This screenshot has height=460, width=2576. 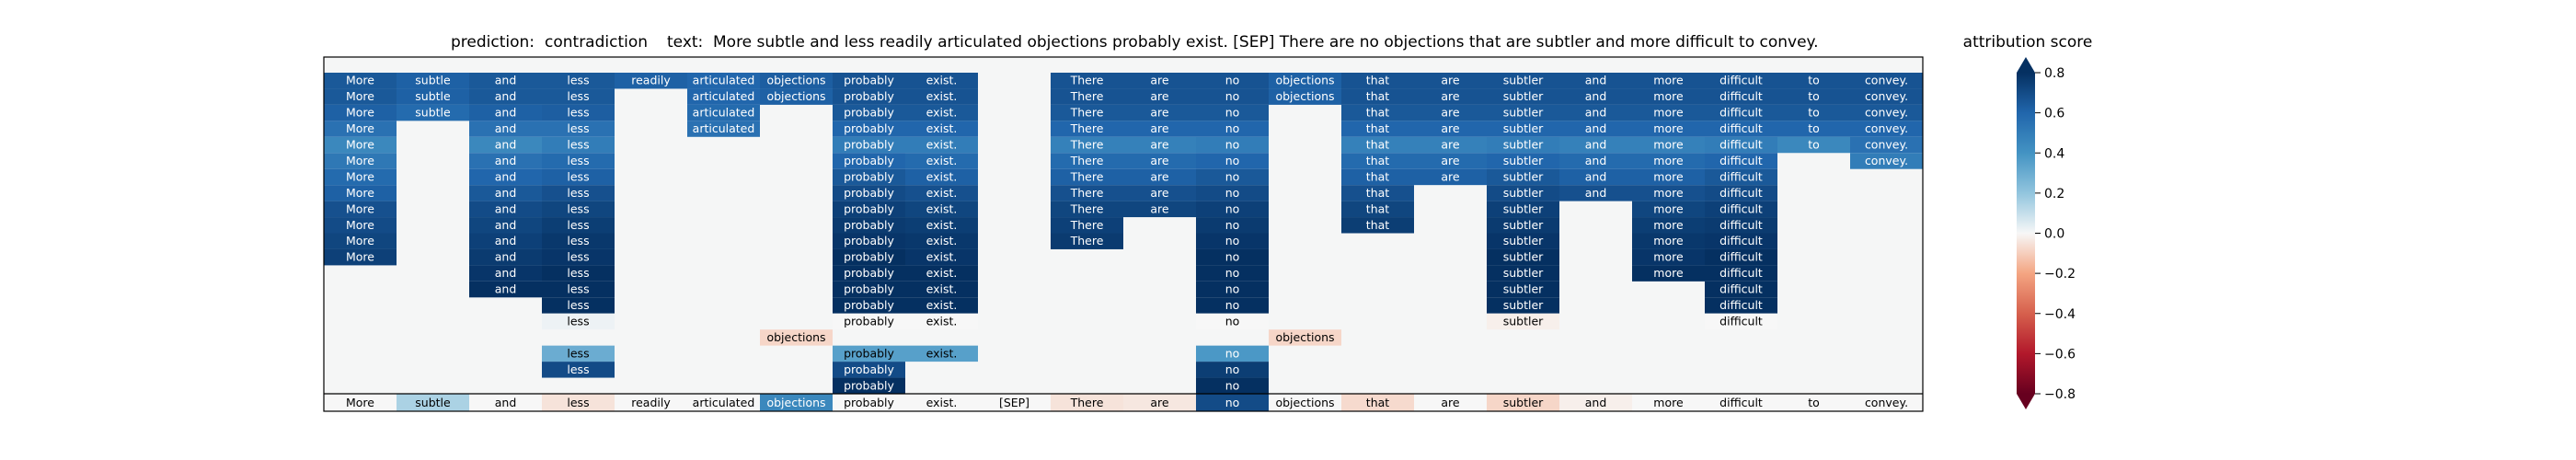 What do you see at coordinates (433, 402) in the screenshot?
I see `token-label: subtle` at bounding box center [433, 402].